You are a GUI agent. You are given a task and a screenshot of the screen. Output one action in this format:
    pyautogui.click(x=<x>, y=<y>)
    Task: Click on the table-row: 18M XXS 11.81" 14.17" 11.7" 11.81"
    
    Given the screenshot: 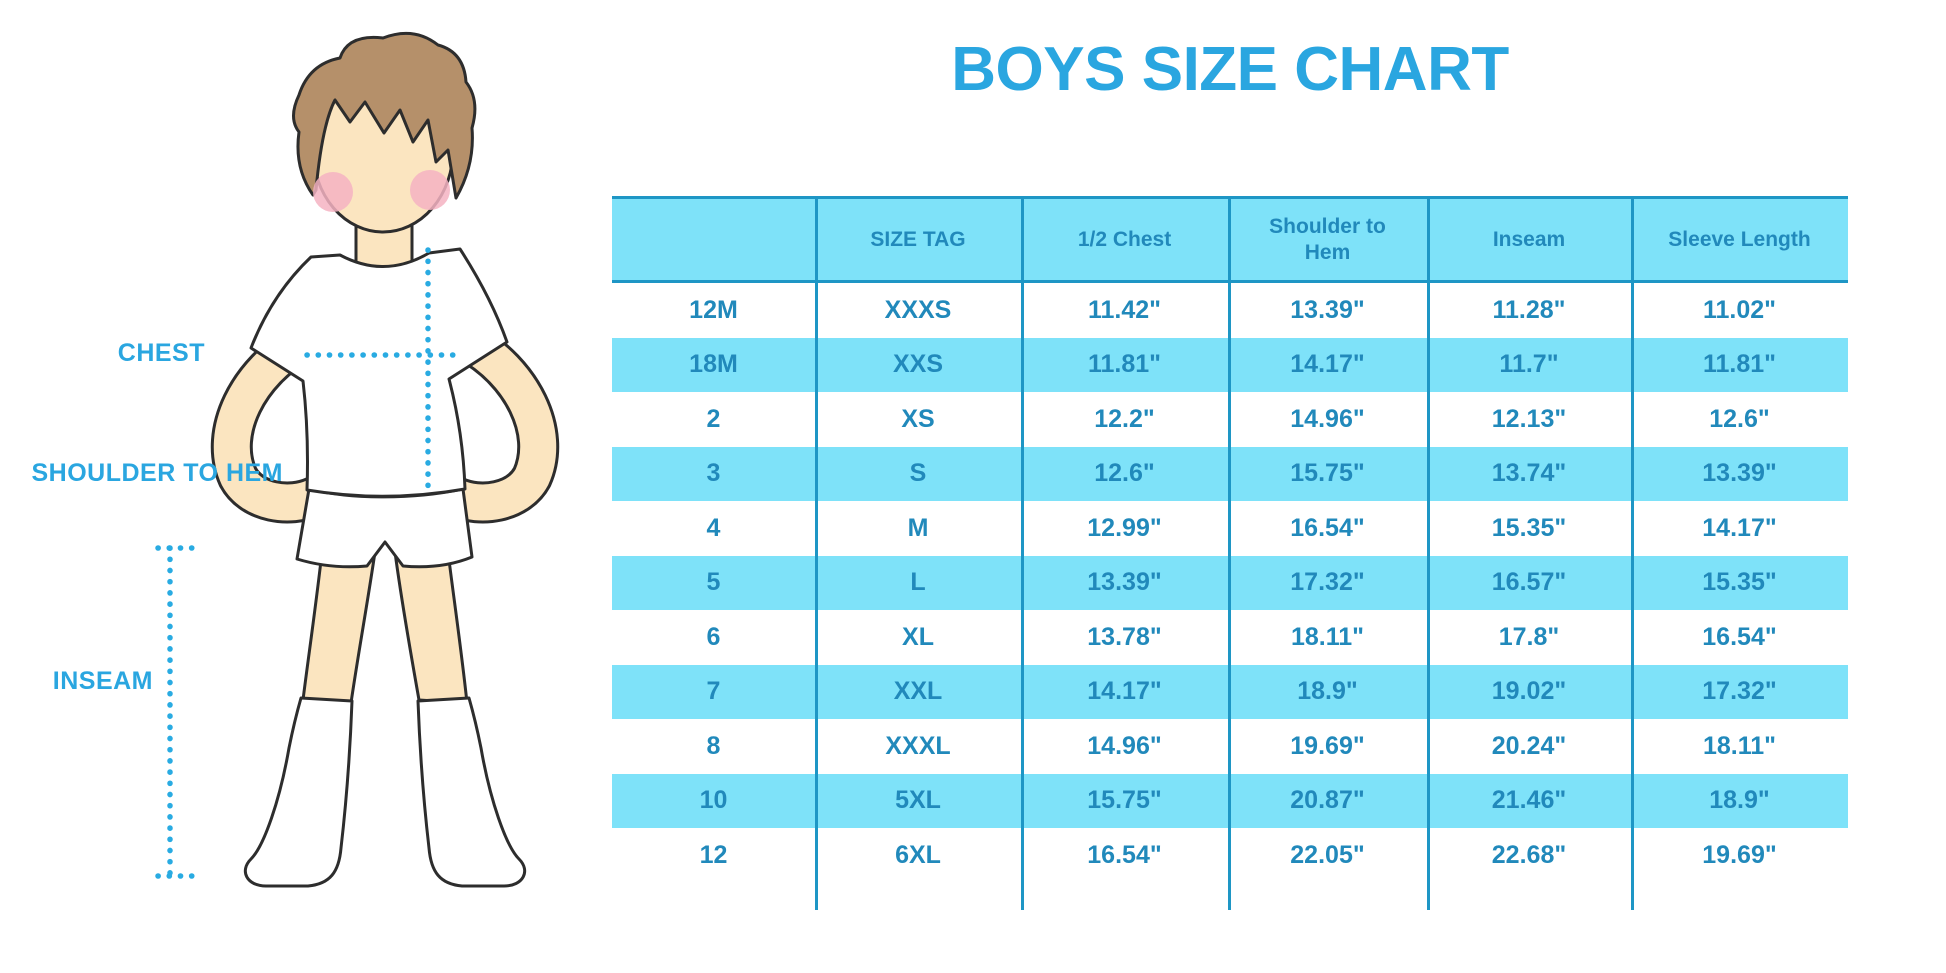 What is the action you would take?
    pyautogui.click(x=1230, y=364)
    